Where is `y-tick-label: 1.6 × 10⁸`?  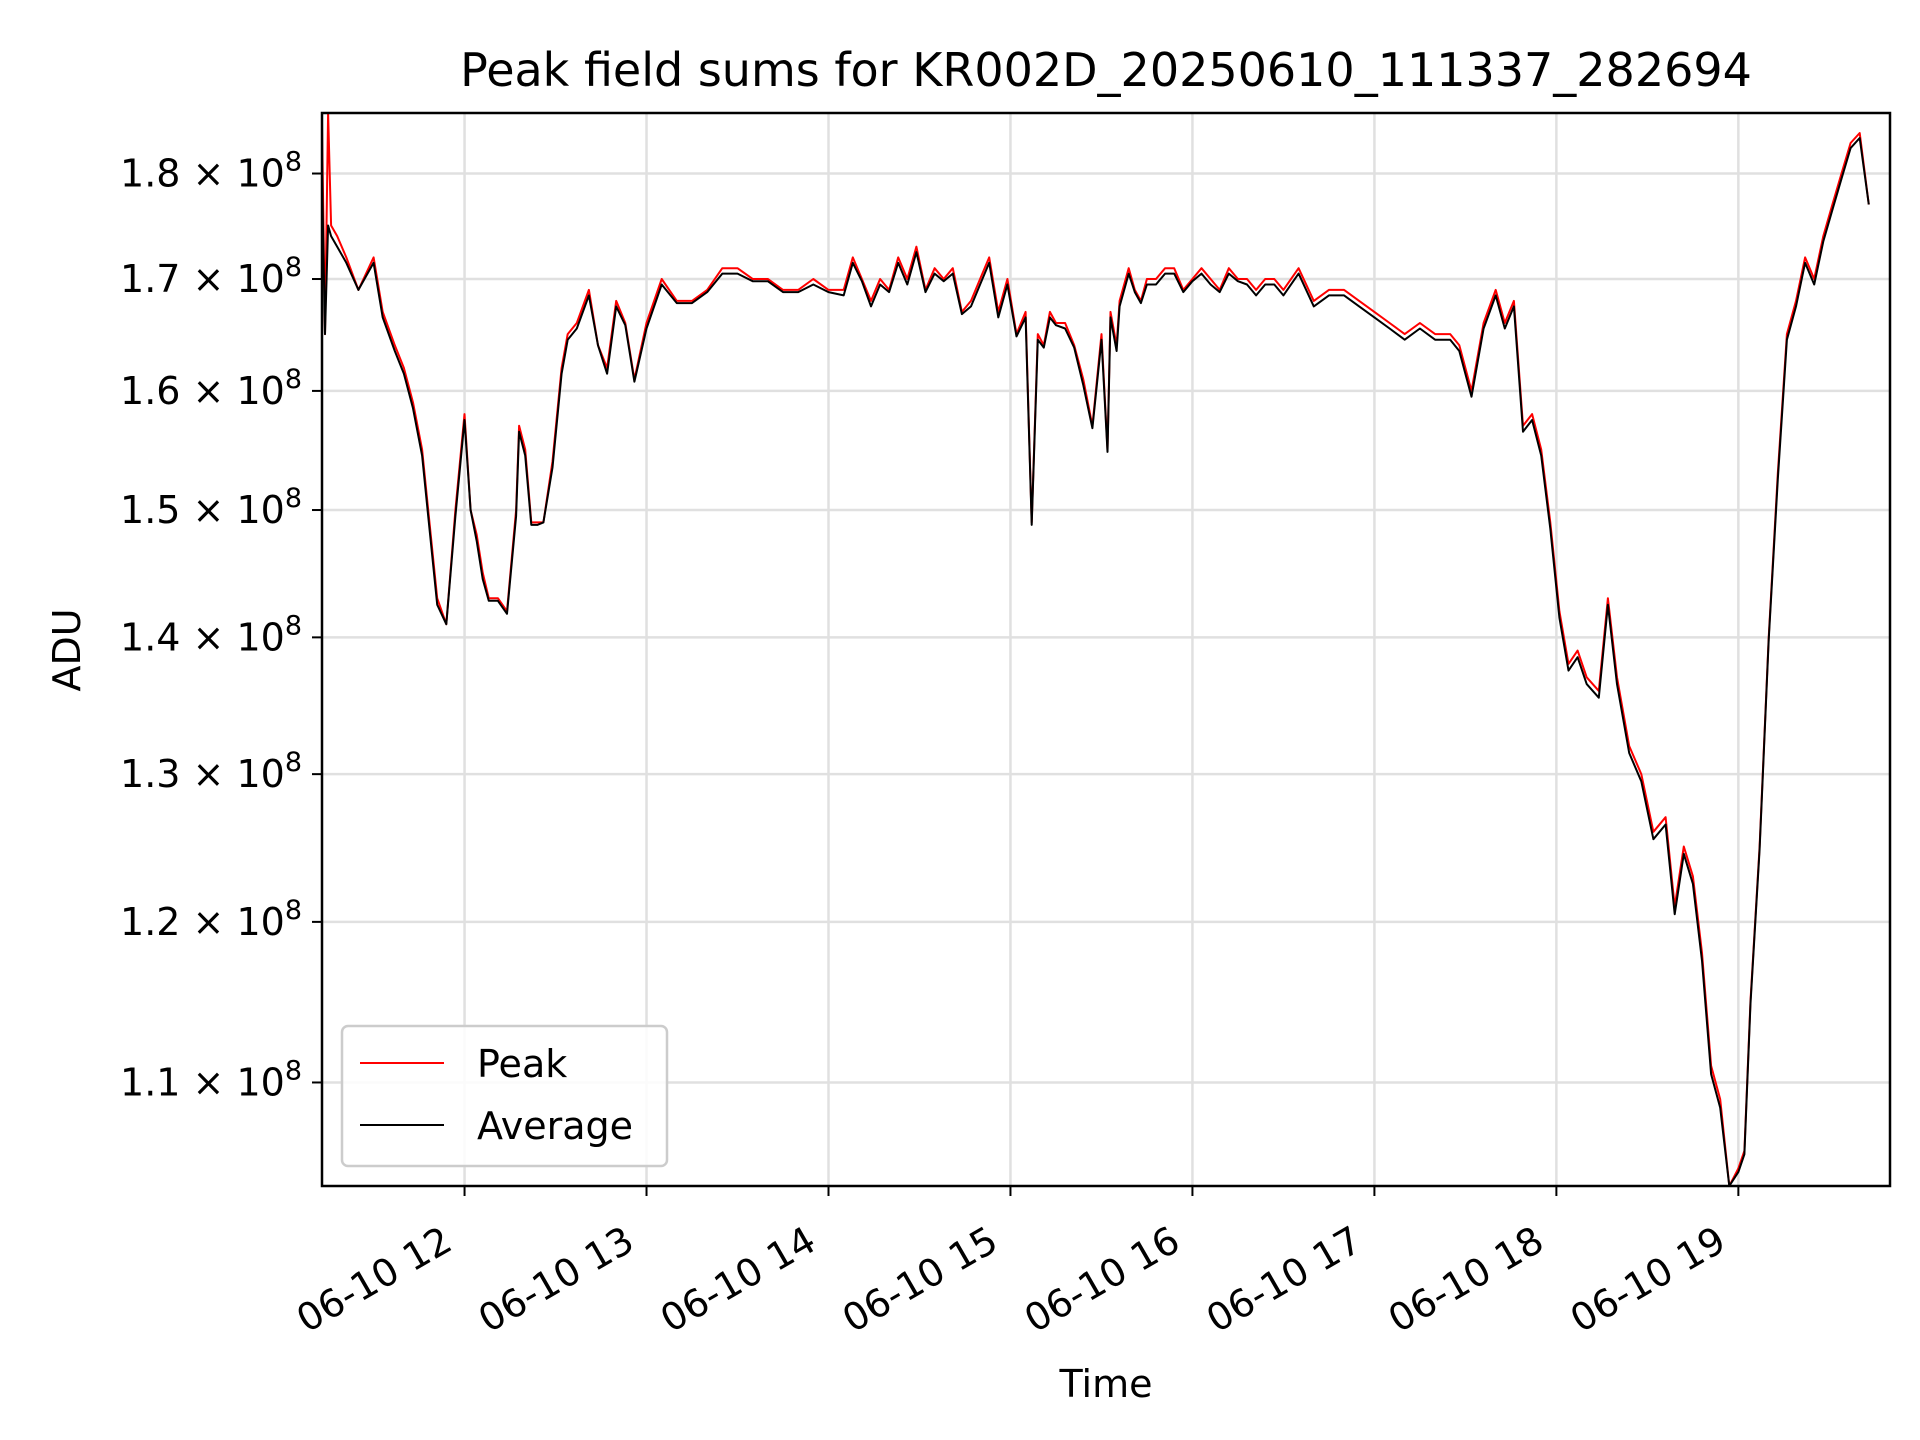
y-tick-label: 1.6 × 10⁸ is located at coordinates (211, 388).